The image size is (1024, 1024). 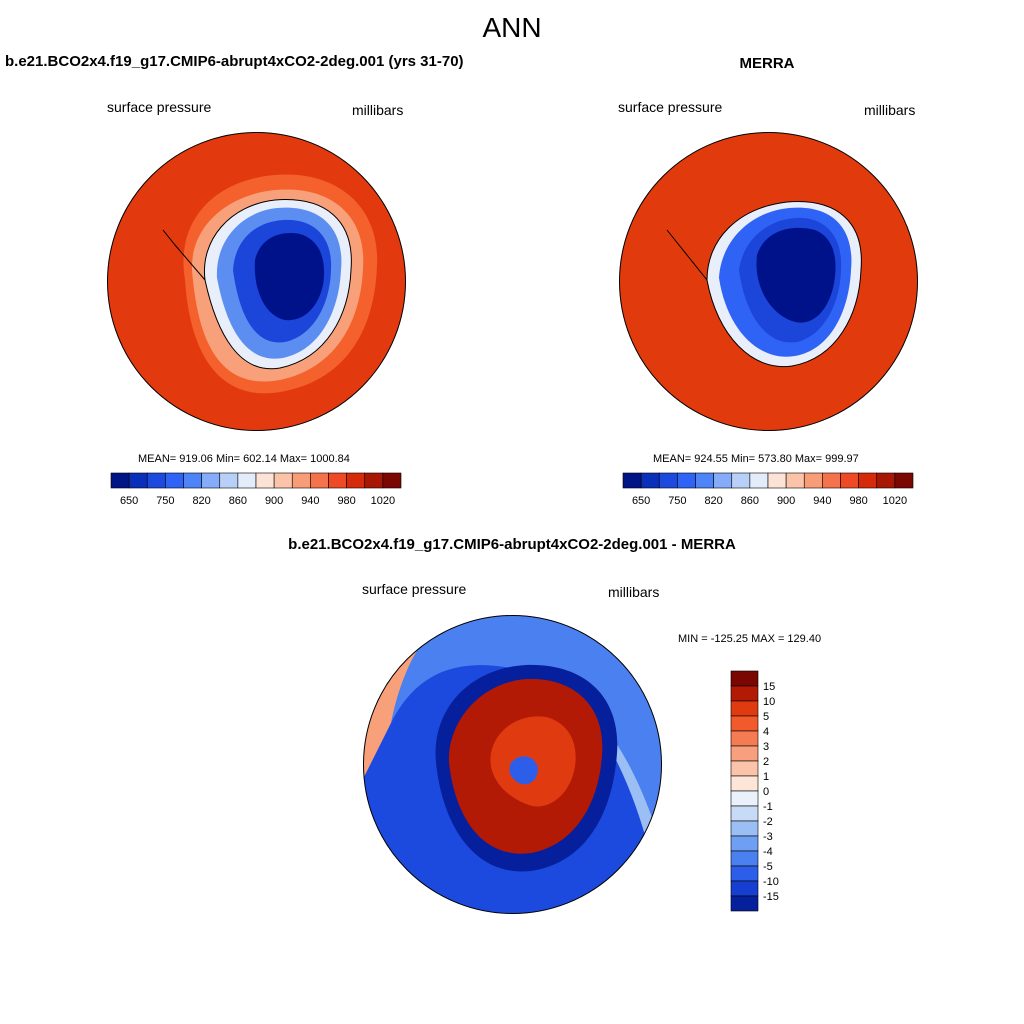 I want to click on panel1-units-label: millibars, so click(x=378, y=110).